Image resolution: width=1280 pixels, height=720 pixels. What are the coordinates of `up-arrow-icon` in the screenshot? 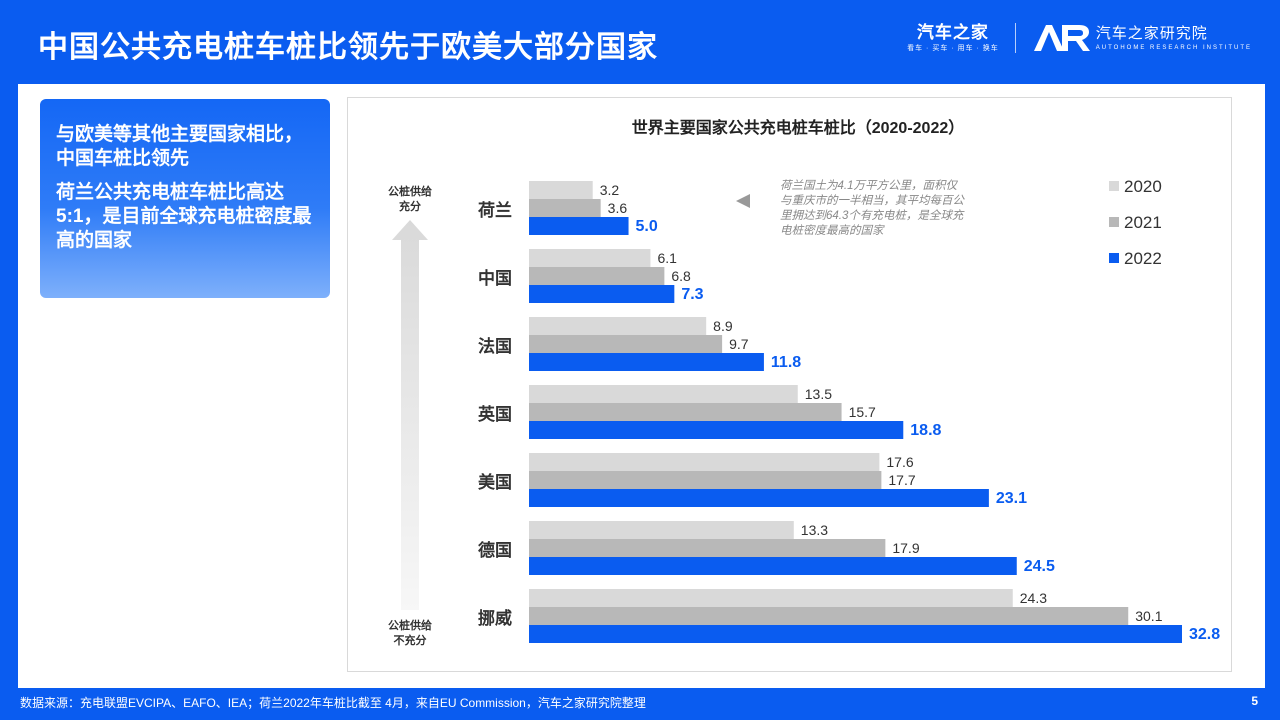 It's located at (410, 415).